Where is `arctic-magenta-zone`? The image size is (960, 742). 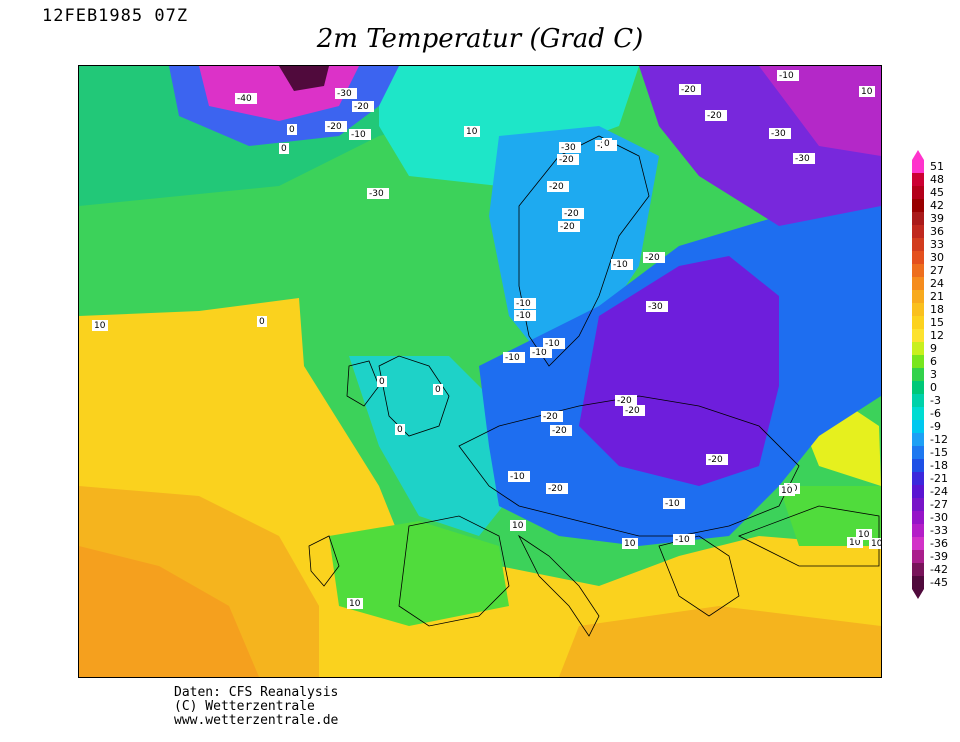
arctic-magenta-zone is located at coordinates (820, 111).